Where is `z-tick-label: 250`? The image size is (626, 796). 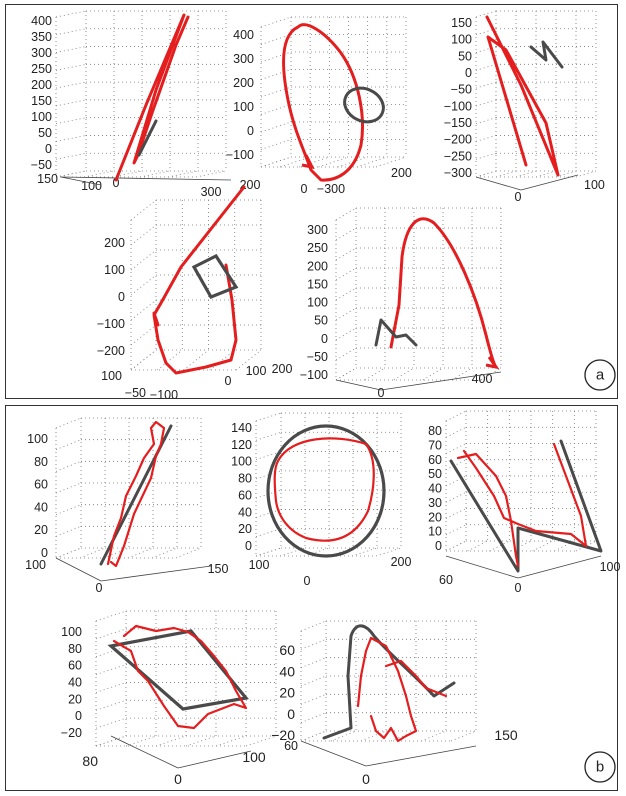 z-tick-label: 250 is located at coordinates (317, 248).